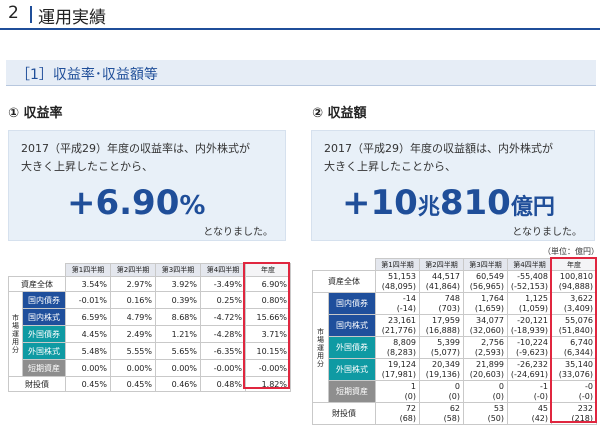 The width and height of the screenshot is (600, 427). I want to click on row-label: 財投債, so click(37, 384).